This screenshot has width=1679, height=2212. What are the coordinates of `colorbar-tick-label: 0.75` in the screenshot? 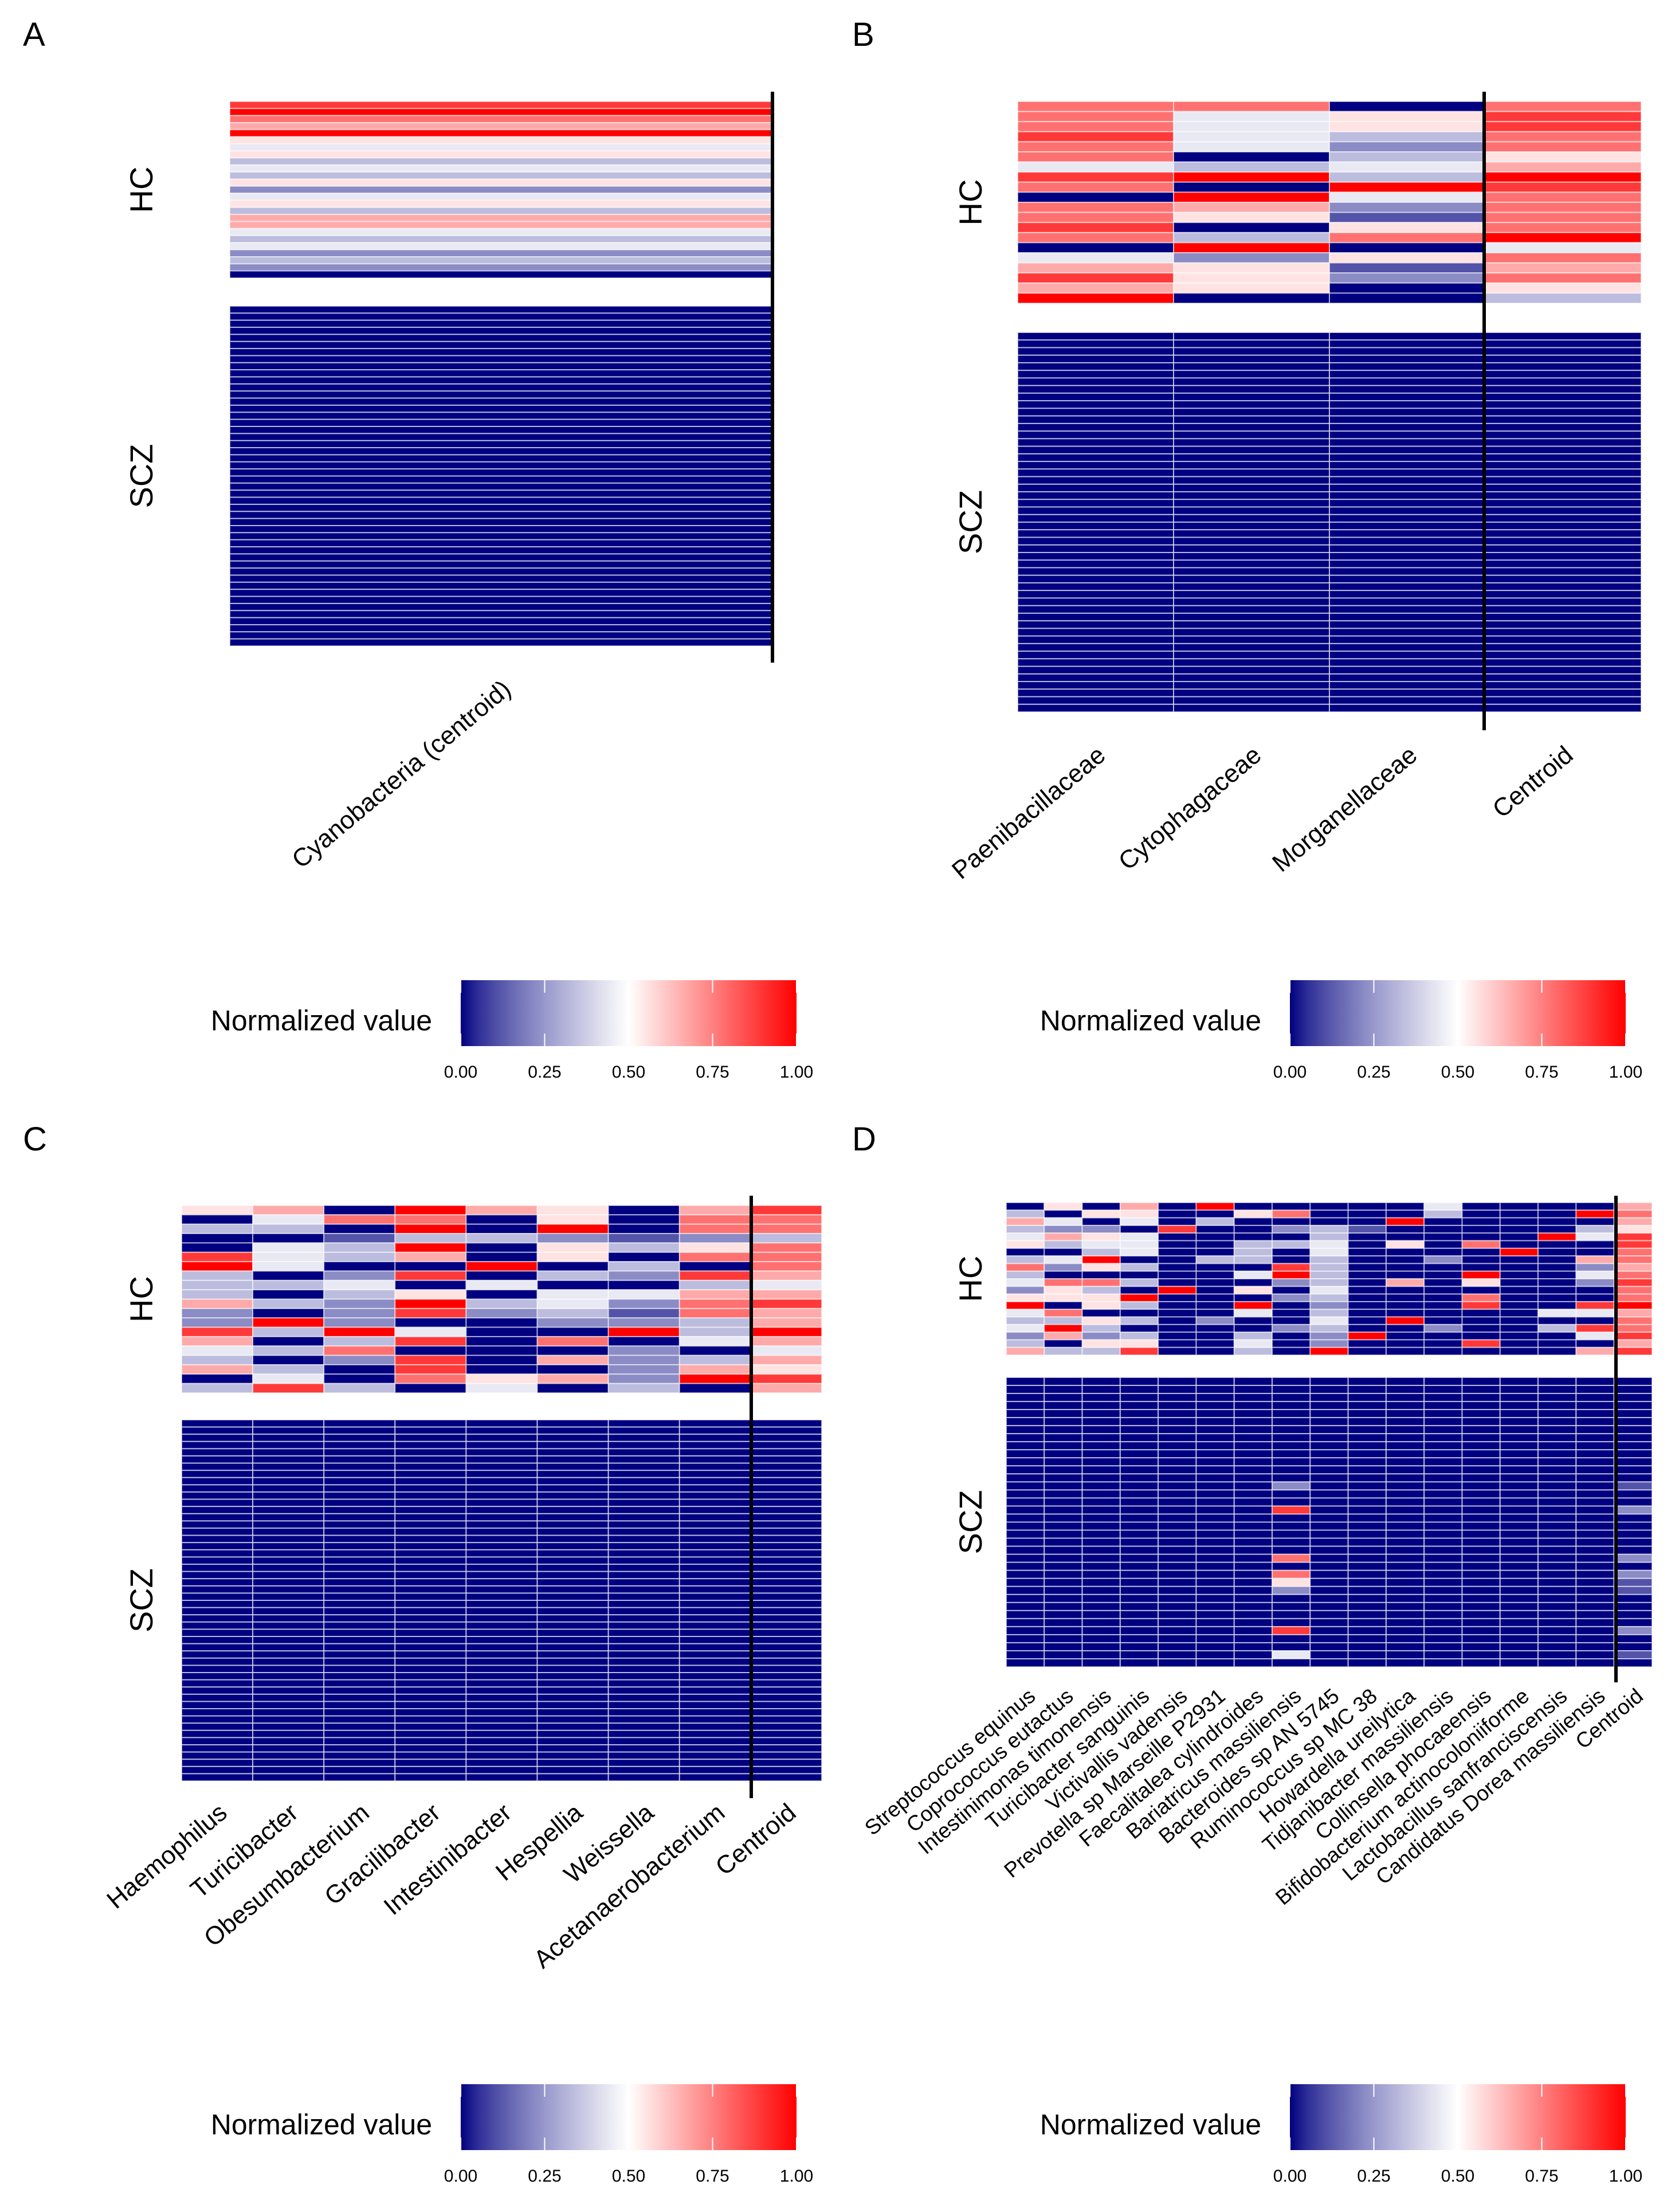 It's located at (712, 2176).